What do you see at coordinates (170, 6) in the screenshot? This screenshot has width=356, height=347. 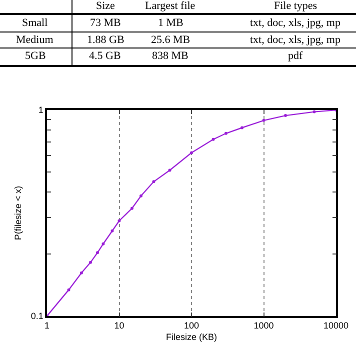 I see `category-label: Largest file` at bounding box center [170, 6].